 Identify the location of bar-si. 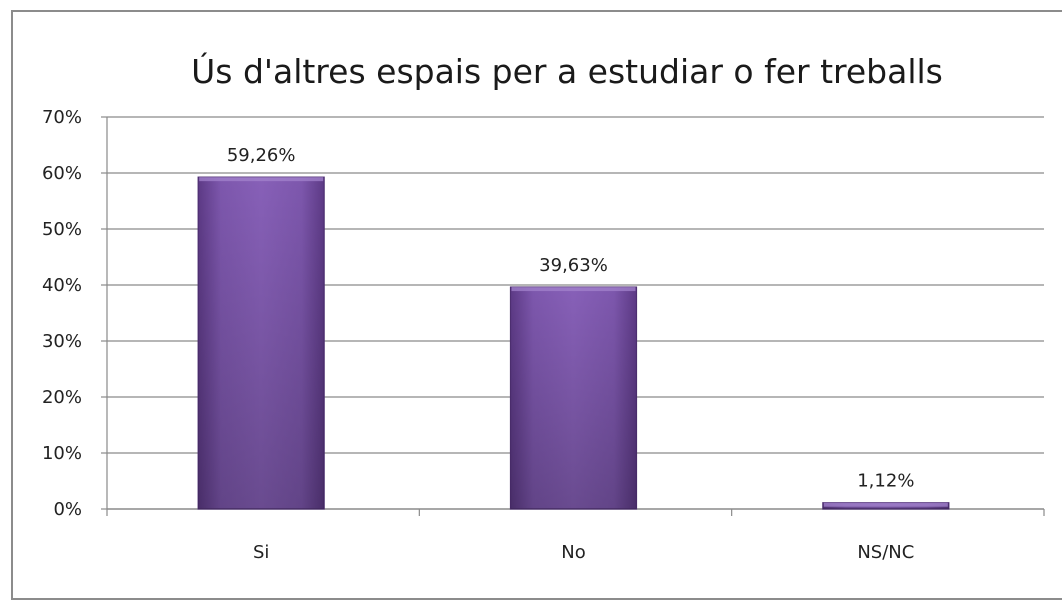
(261, 343).